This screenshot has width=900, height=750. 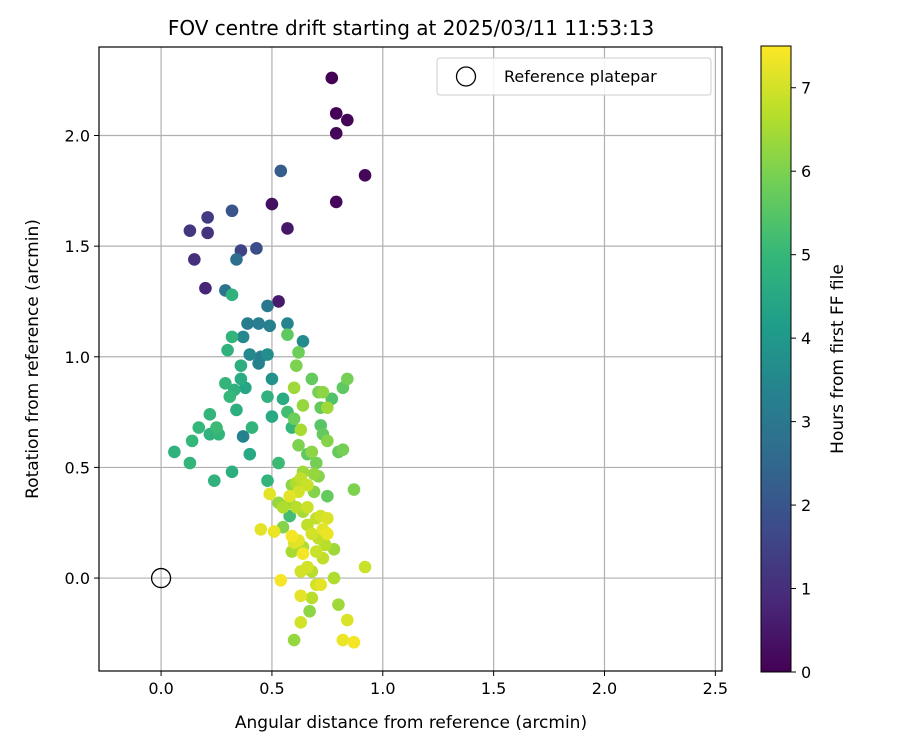 What do you see at coordinates (77, 578) in the screenshot?
I see `y-tick-label: 0.0` at bounding box center [77, 578].